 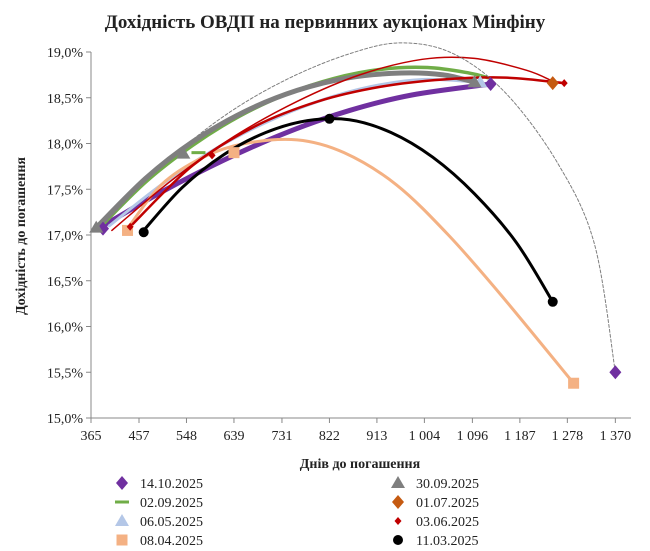 What do you see at coordinates (329, 436) in the screenshot?
I see `x-tick-label: 822` at bounding box center [329, 436].